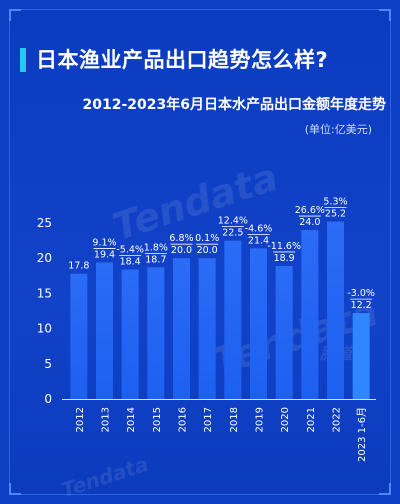 The width and height of the screenshot is (400, 504). What do you see at coordinates (259, 228) in the screenshot?
I see `growth-label: -4.6%` at bounding box center [259, 228].